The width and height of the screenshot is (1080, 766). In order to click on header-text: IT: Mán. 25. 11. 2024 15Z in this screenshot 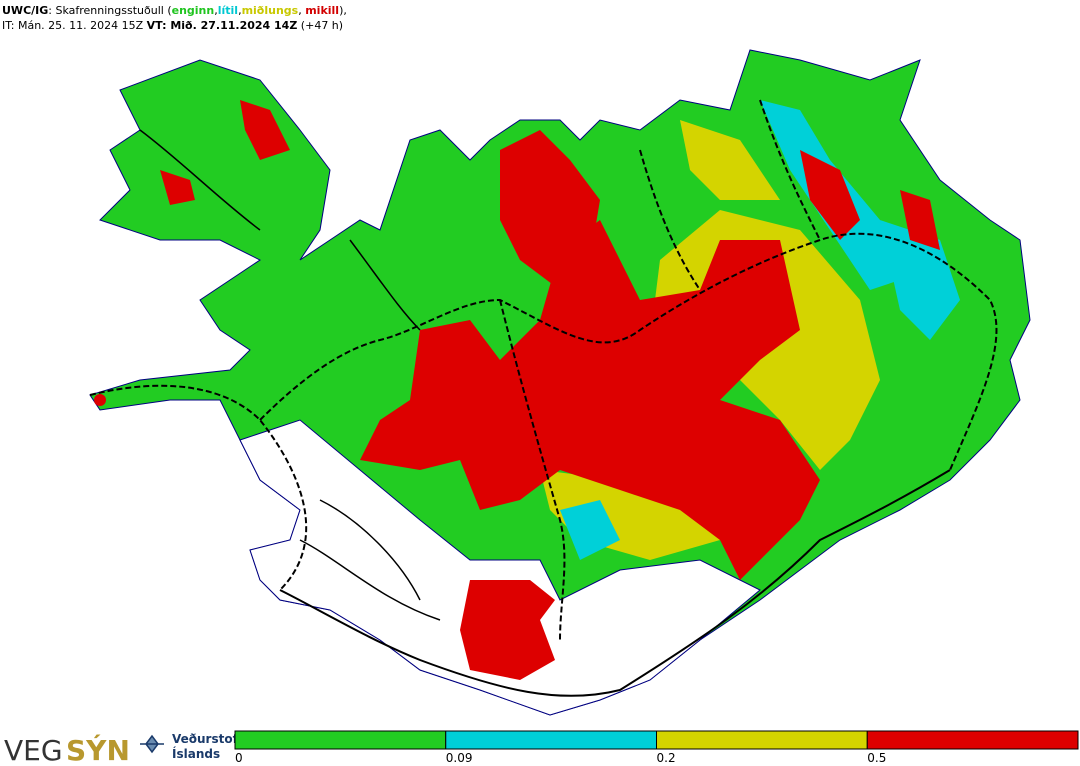, I will do `click(74, 25)`.